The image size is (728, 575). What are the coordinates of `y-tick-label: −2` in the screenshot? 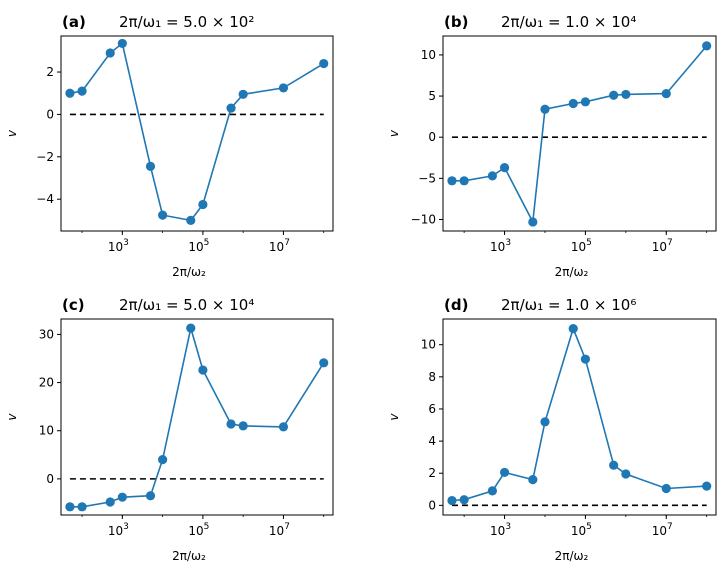 It's located at (45, 157).